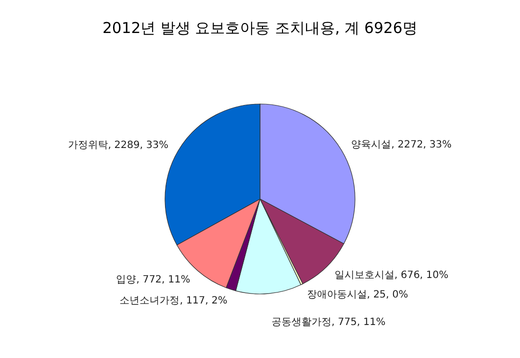 The image size is (520, 358). What do you see at coordinates (357, 295) in the screenshot?
I see `slice-label: 장애아동시설, 25, 0%` at bounding box center [357, 295].